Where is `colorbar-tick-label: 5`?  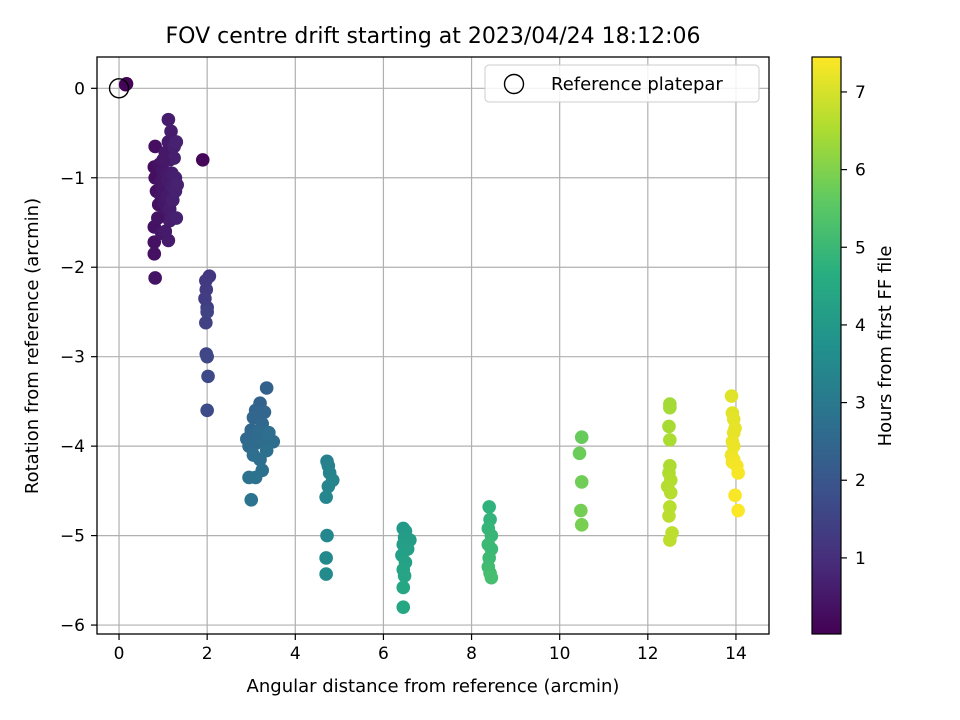
colorbar-tick-label: 5 is located at coordinates (860, 248).